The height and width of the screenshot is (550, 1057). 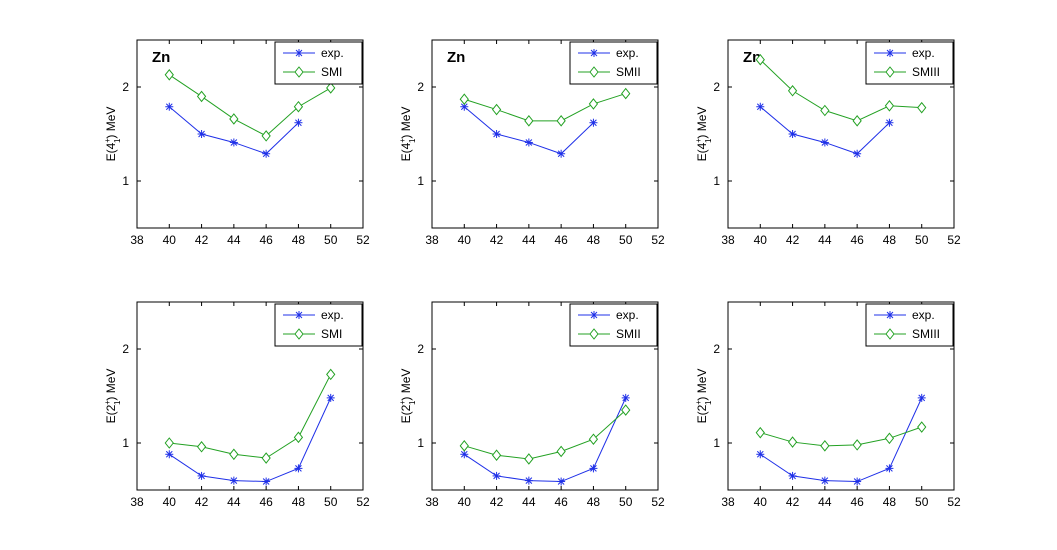 What do you see at coordinates (107, 140) in the screenshot?
I see `y-label-sup: +` at bounding box center [107, 140].